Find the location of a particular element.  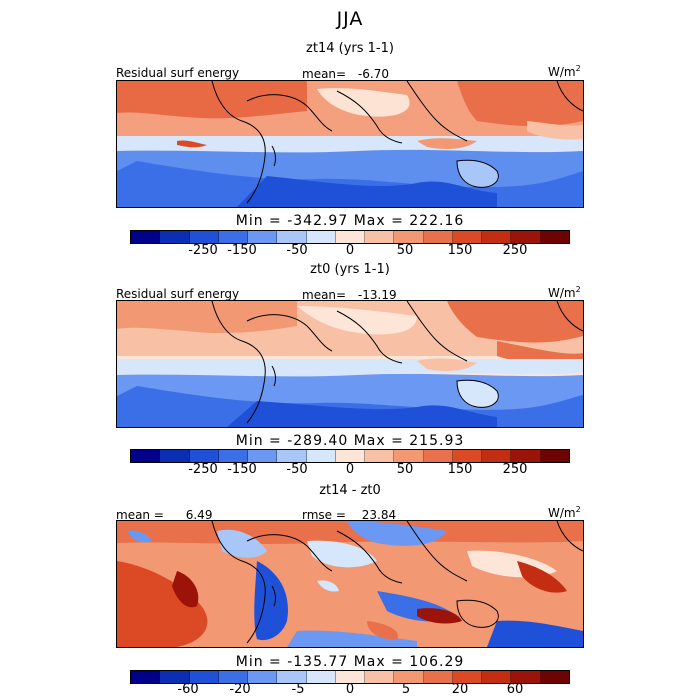

panel-3-tick: 5 is located at coordinates (406, 689).